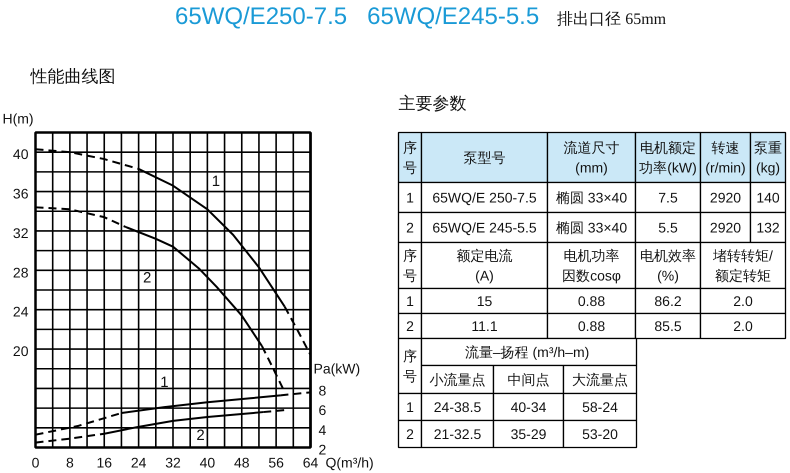 The height and width of the screenshot is (473, 790). I want to click on text: 85.5, so click(668, 326).